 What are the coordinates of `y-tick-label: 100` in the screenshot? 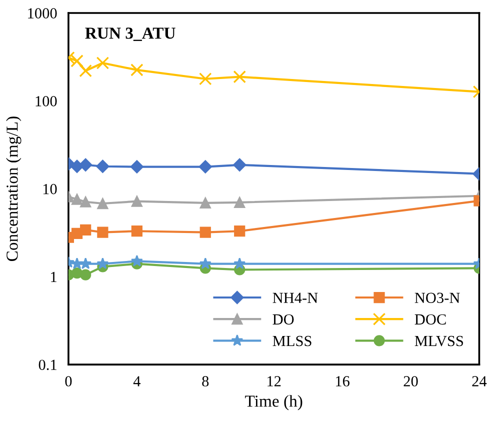 It's located at (46, 101).